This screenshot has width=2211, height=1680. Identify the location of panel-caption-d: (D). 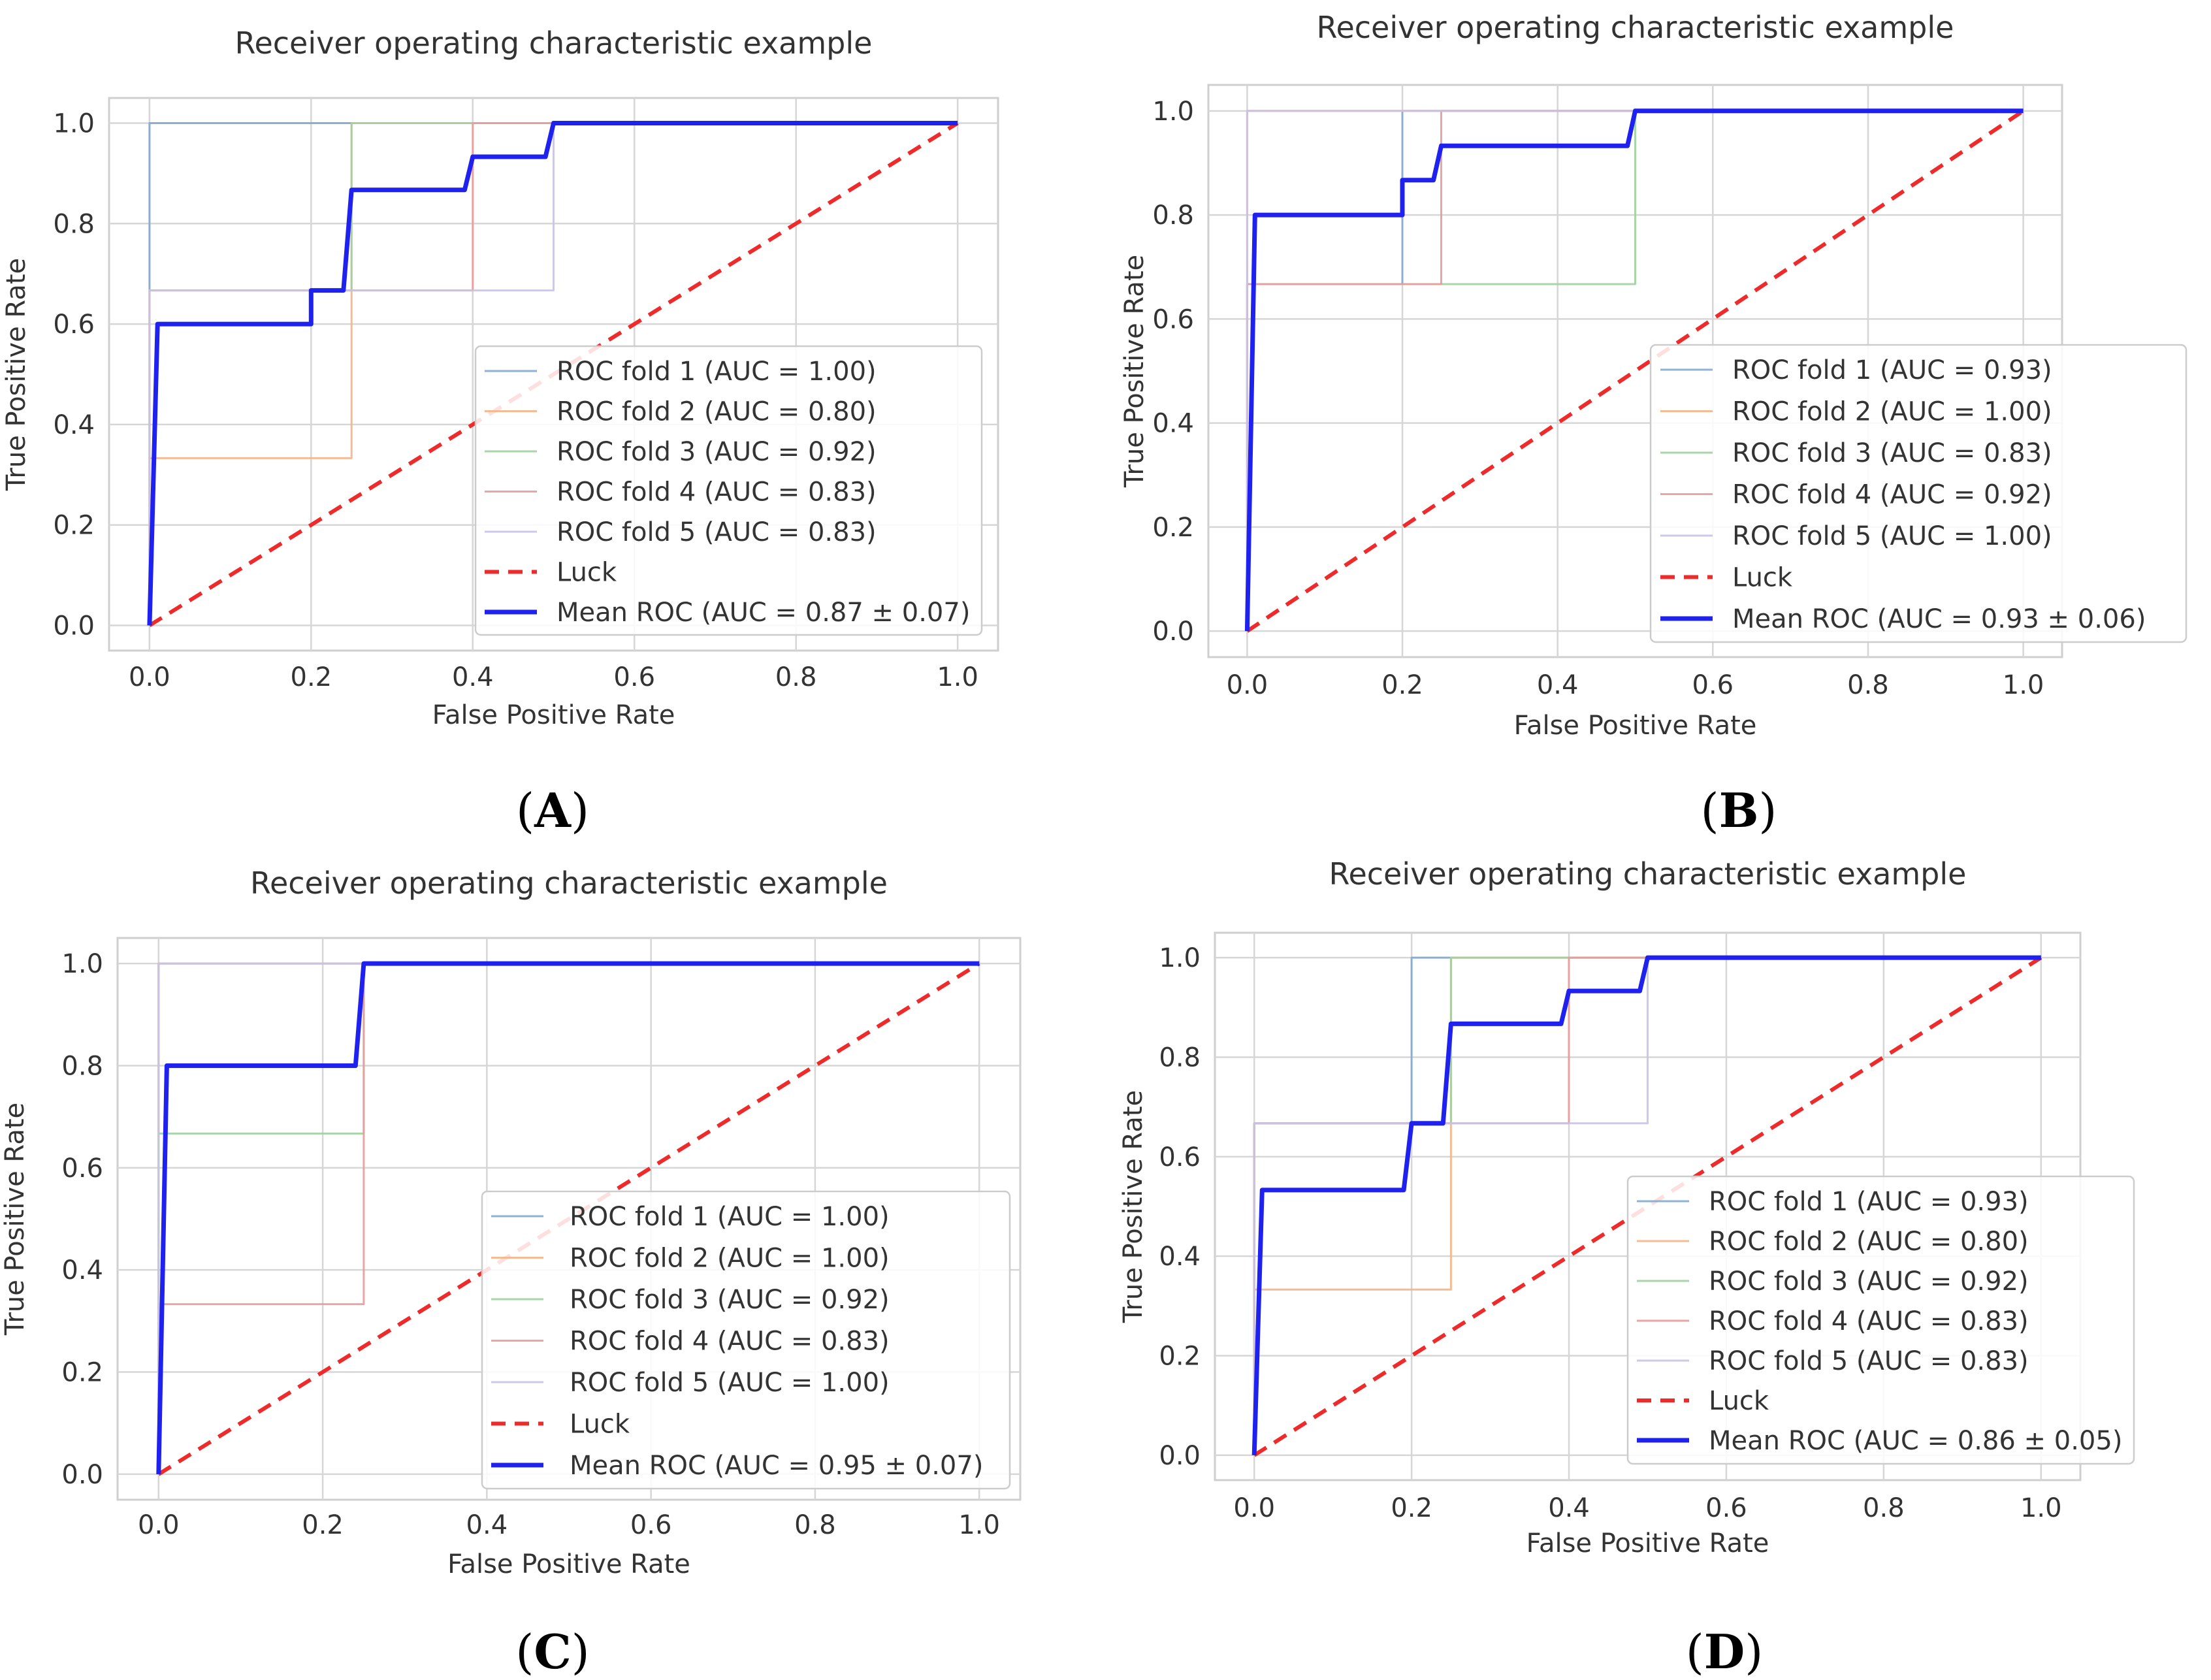
(1724, 1651).